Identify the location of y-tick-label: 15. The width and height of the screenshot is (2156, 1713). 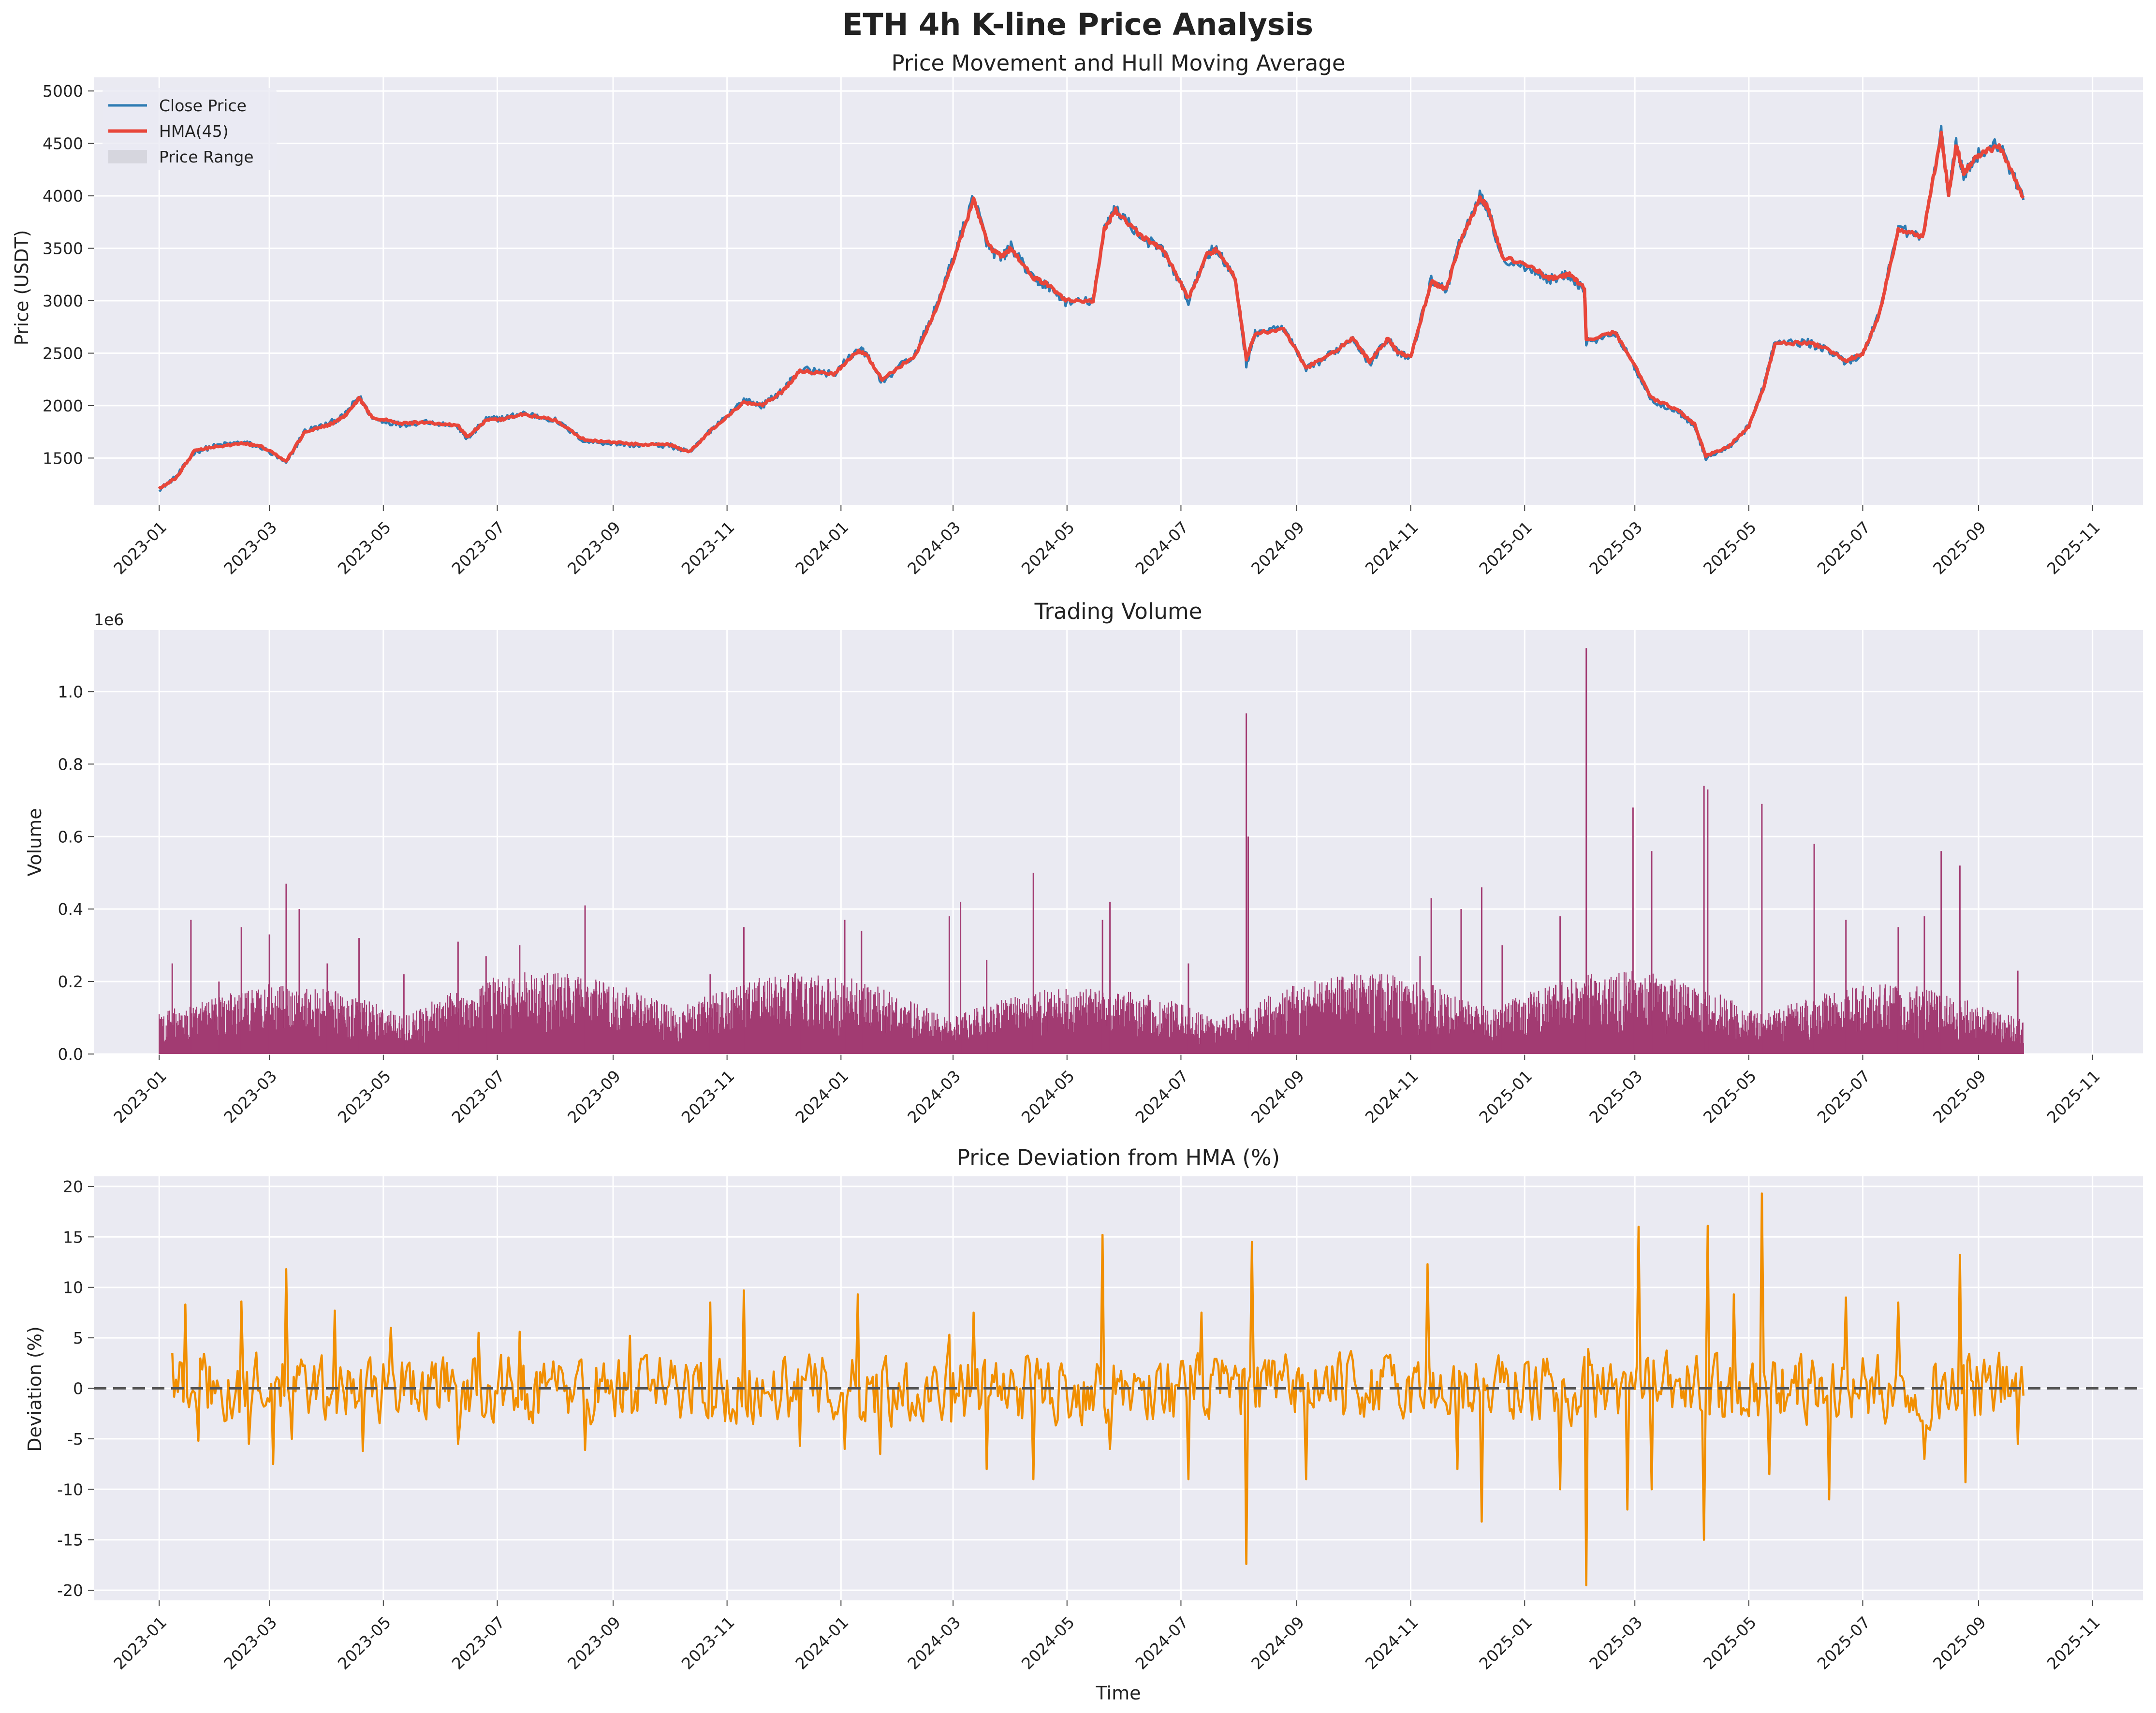
(73, 1237).